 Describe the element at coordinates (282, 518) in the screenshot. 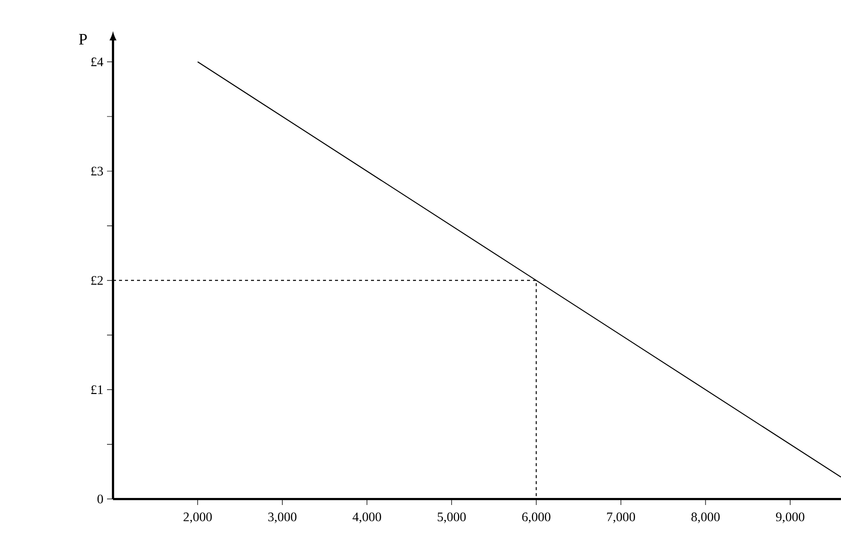

I see `x-tick-label: 3,000` at that location.